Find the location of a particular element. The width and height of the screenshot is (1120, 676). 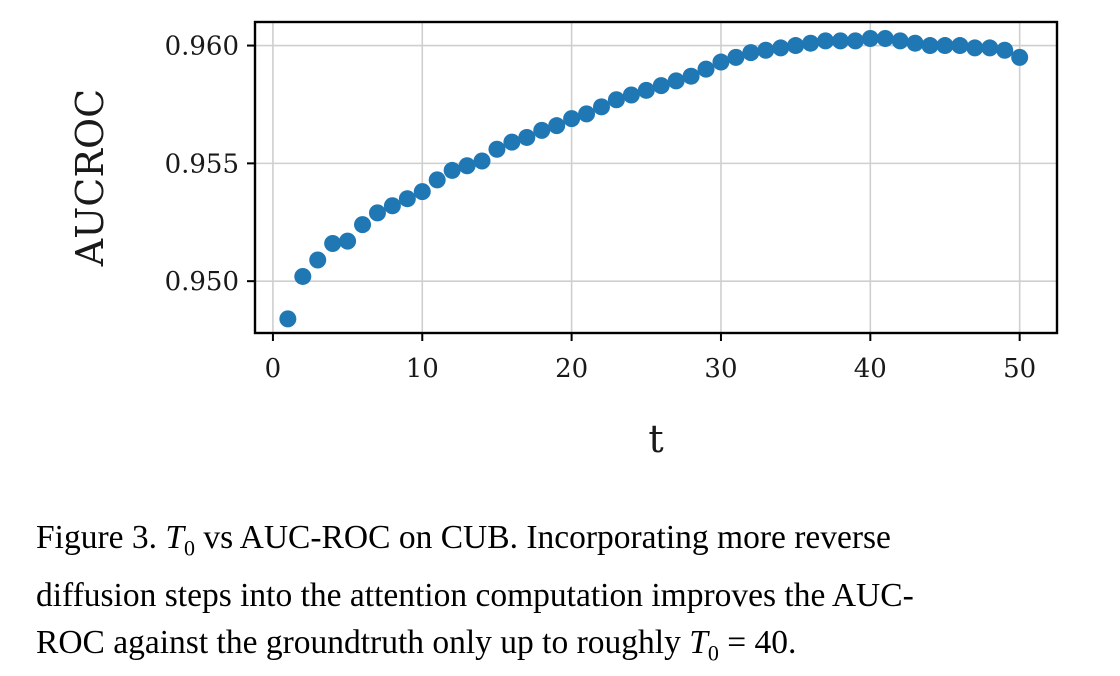

x-tick-label: 10 is located at coordinates (422, 369).